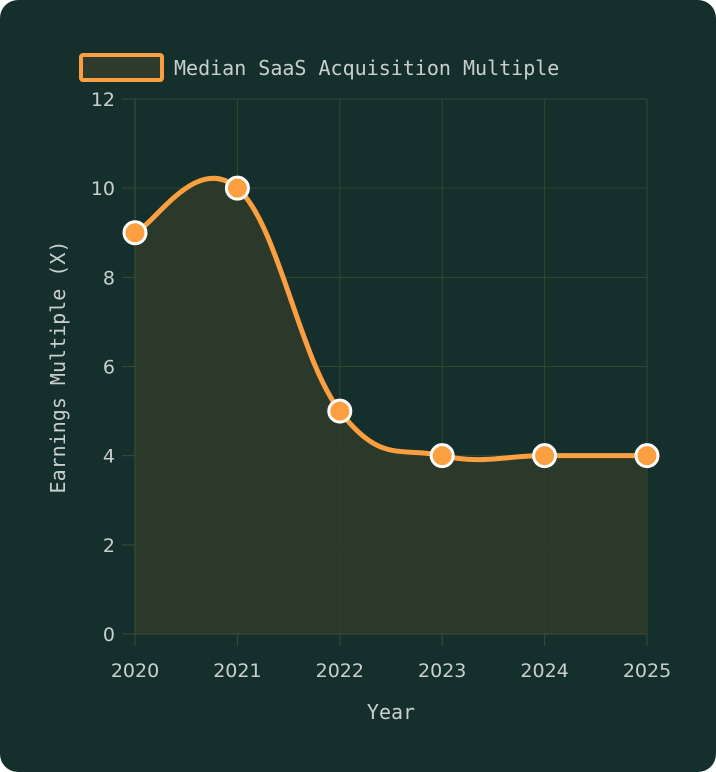 The width and height of the screenshot is (716, 772). What do you see at coordinates (237, 671) in the screenshot?
I see `x-tick-label: 2021` at bounding box center [237, 671].